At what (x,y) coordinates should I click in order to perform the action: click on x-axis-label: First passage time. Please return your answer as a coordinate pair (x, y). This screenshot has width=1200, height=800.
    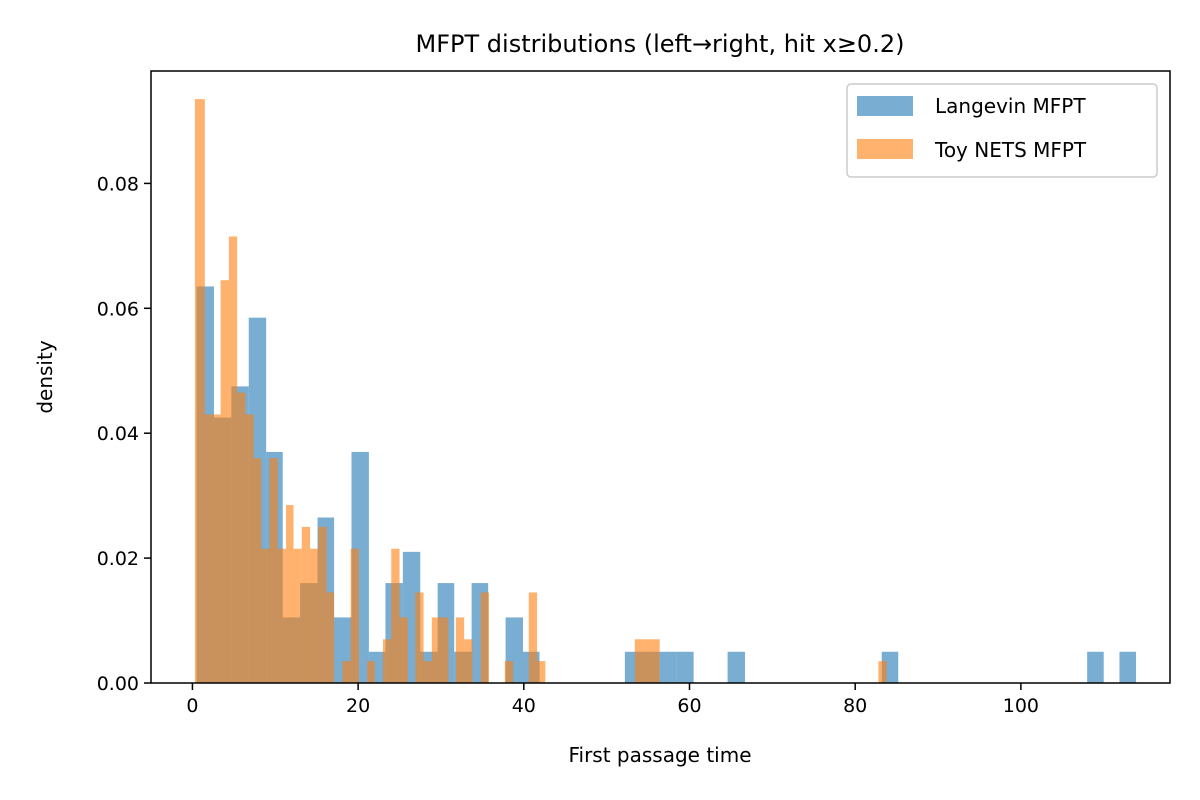
    Looking at the image, I should click on (659, 755).